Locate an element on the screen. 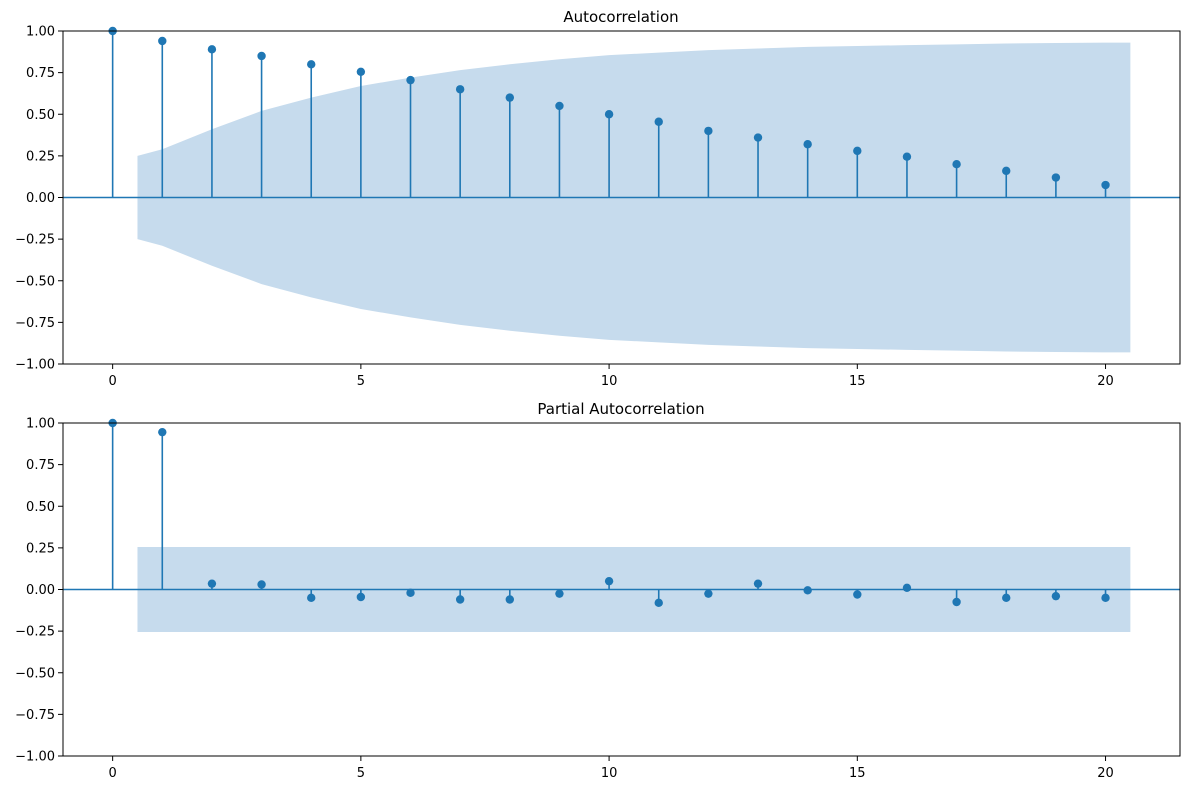 Image resolution: width=1190 pixels, height=790 pixels. pacf-x-tick-label: 0 is located at coordinates (113, 773).